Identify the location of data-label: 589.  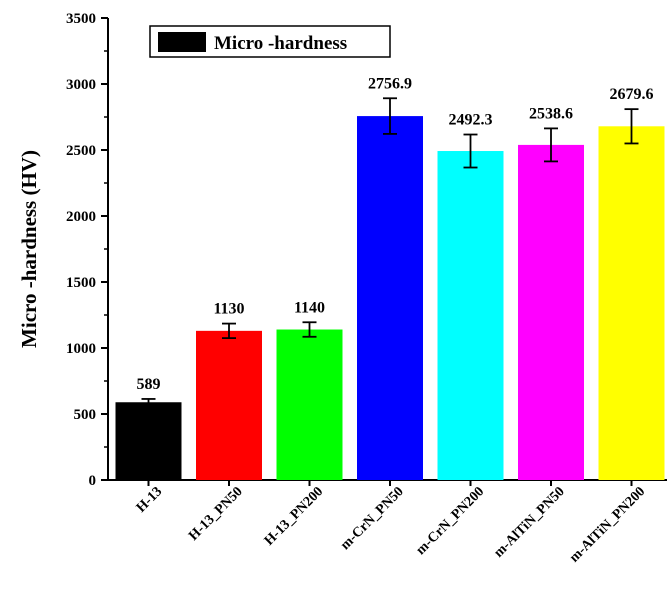
(149, 384).